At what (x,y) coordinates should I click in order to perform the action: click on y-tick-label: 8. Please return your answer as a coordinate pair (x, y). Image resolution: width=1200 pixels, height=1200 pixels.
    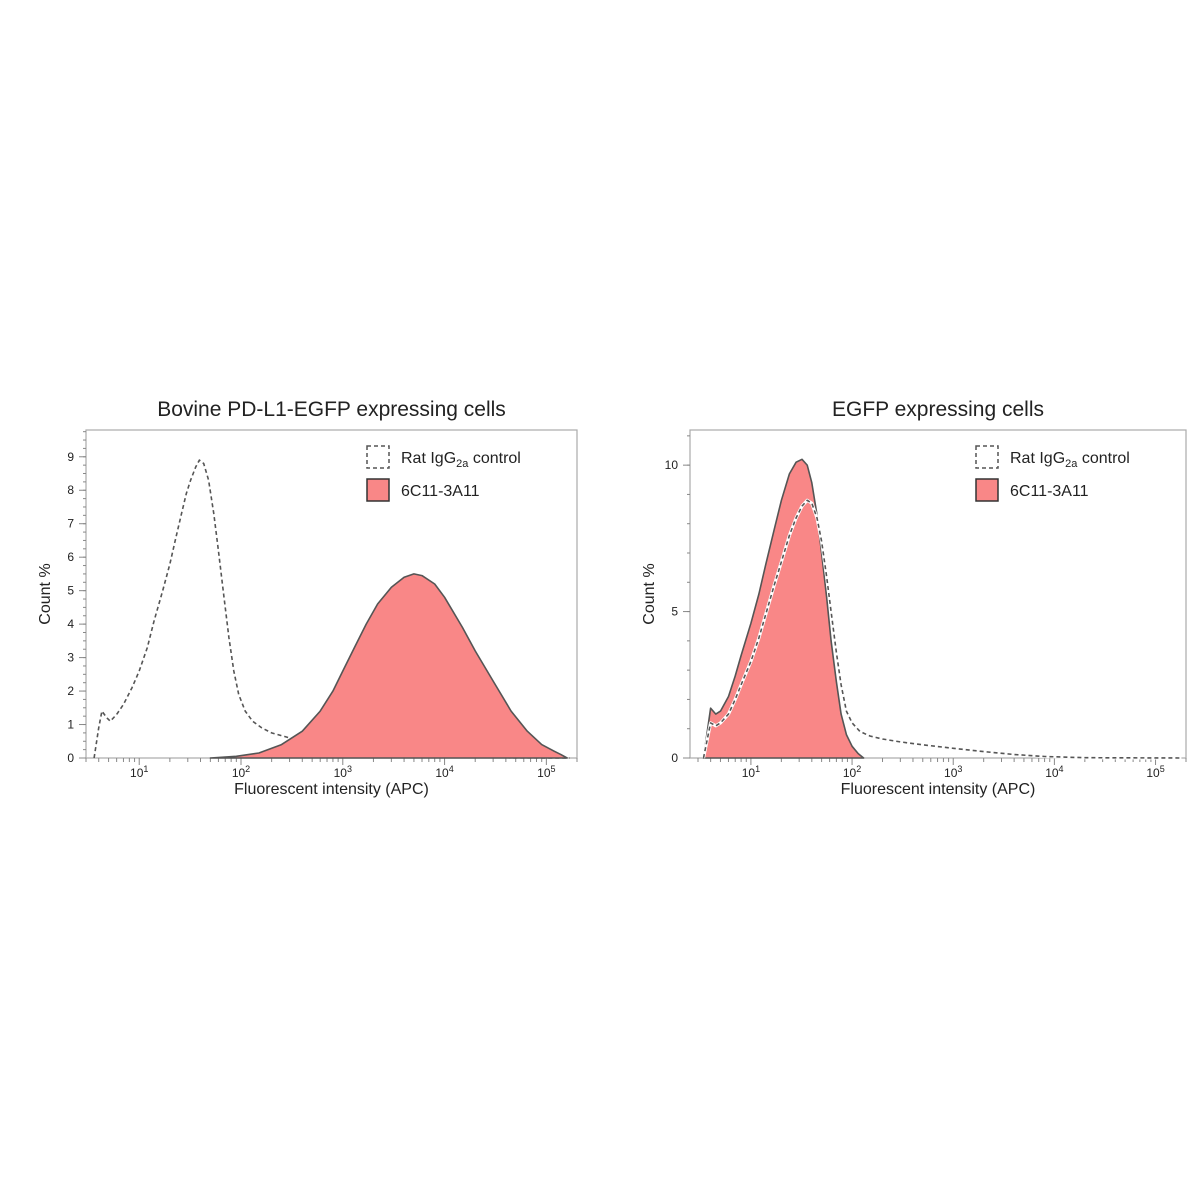
    Looking at the image, I should click on (70, 490).